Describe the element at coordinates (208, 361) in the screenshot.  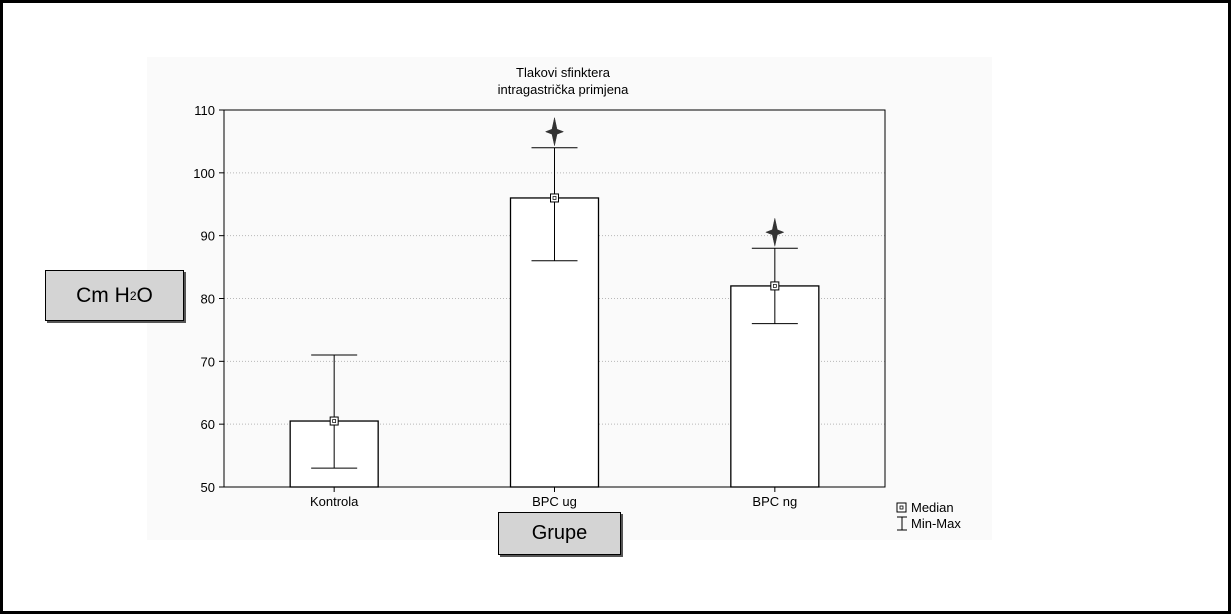
I see `y-tick-label-70: 70` at that location.